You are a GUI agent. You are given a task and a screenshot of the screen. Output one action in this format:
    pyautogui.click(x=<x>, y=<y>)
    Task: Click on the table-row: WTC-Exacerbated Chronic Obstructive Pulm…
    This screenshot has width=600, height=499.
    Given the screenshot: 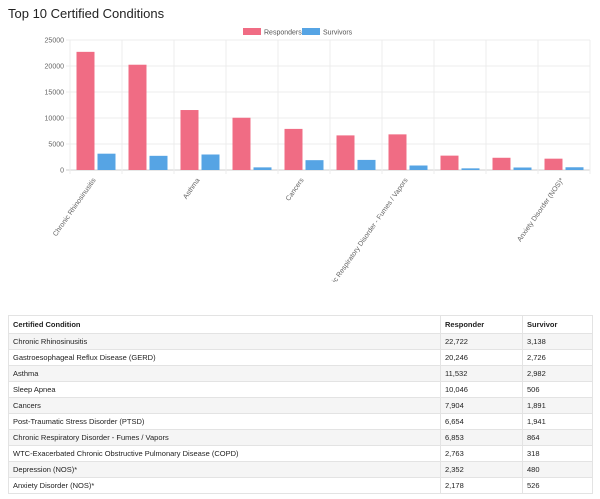 What is the action you would take?
    pyautogui.click(x=300, y=453)
    